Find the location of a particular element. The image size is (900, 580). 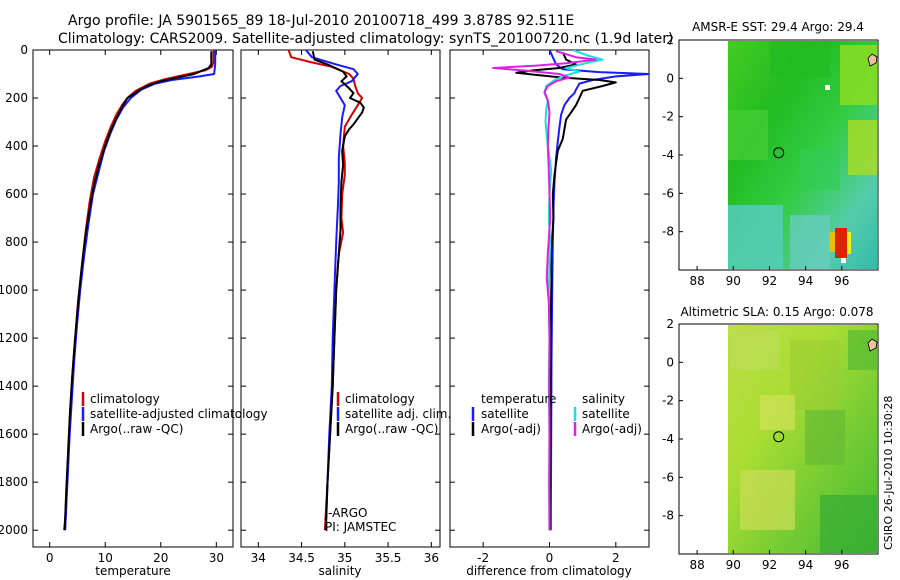

temperature-series is located at coordinates (140, 290).